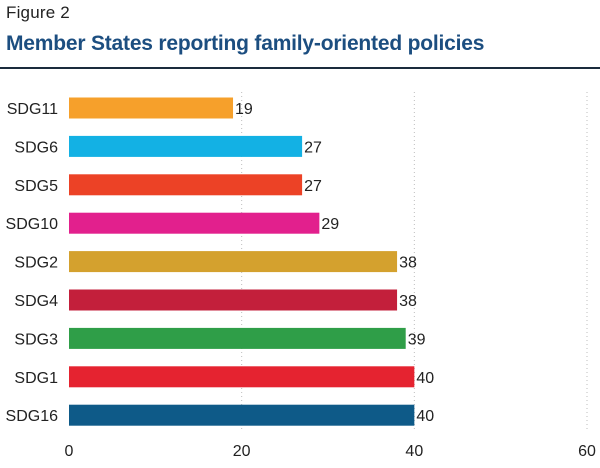 The image size is (600, 468). Describe the element at coordinates (38, 12) in the screenshot. I see `figure-number: Figure 2` at that location.